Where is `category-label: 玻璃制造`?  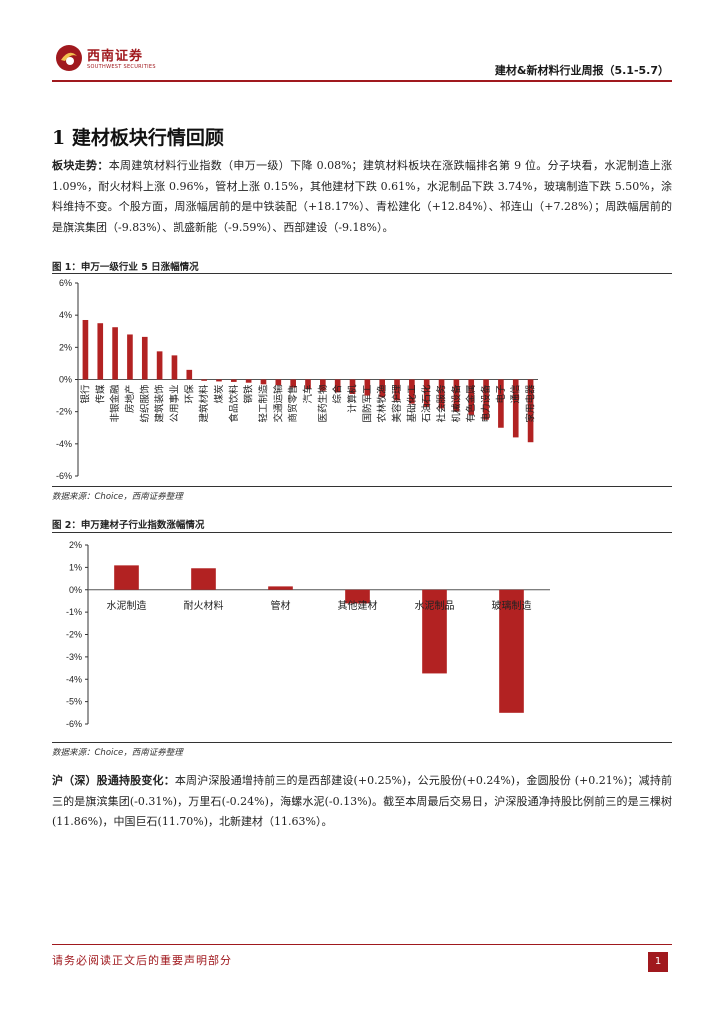
category-label: 玻璃制造 is located at coordinates (512, 605).